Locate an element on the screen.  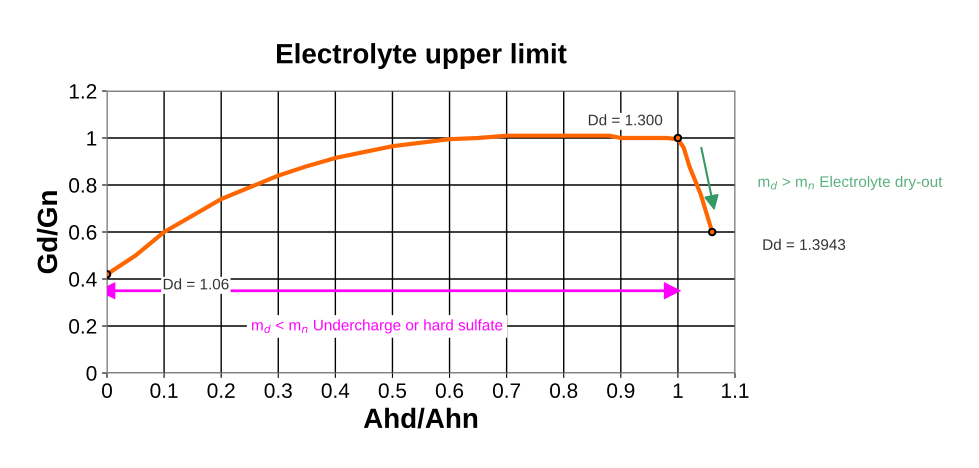
y-tick-label: 1.2 is located at coordinates (83, 91).